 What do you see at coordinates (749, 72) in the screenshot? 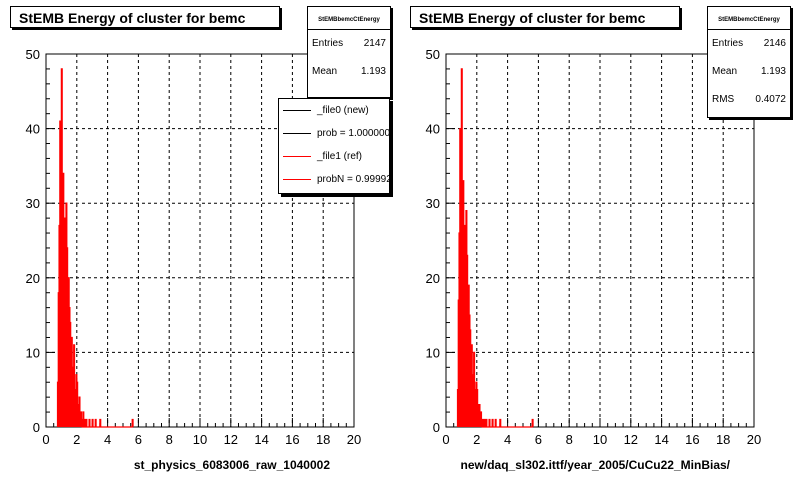
I see `right-stats-mean: Mean 1.193` at bounding box center [749, 72].